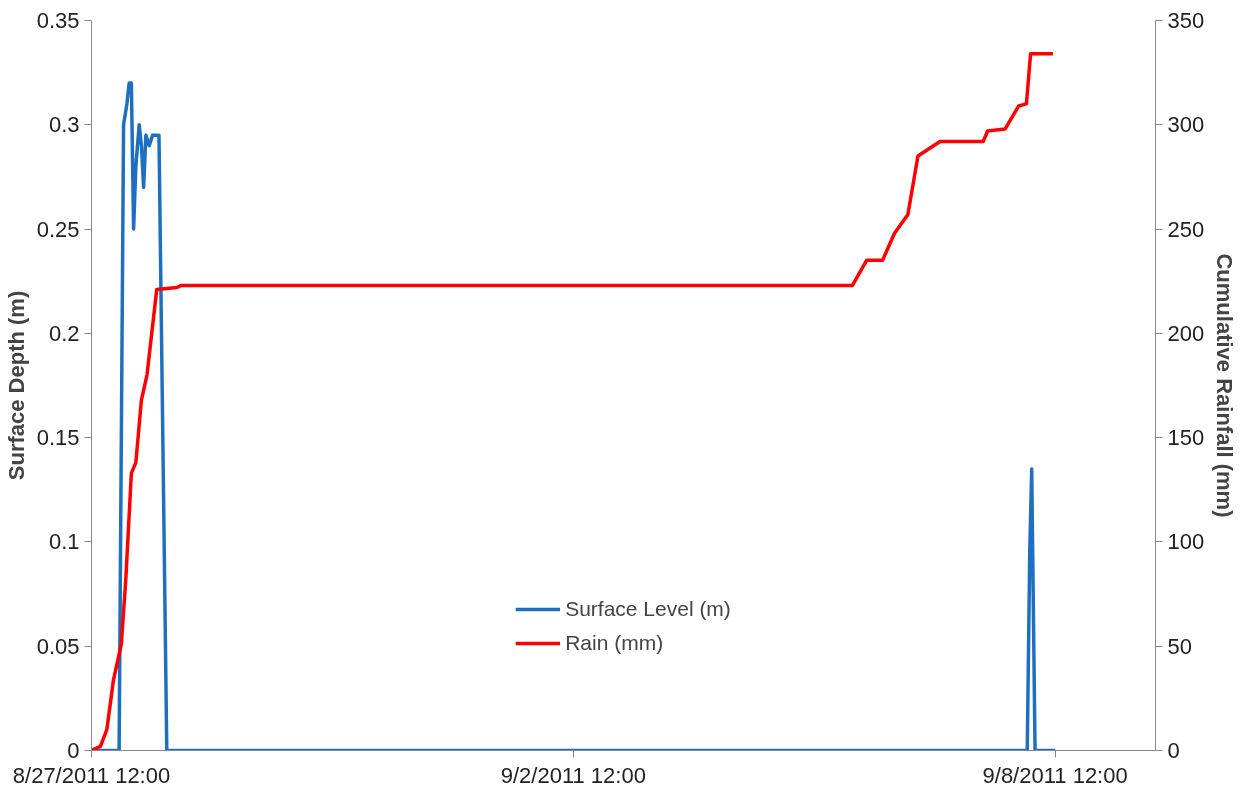 This screenshot has width=1257, height=802. Describe the element at coordinates (64, 333) in the screenshot. I see `y-tick-label: 0.2` at that location.